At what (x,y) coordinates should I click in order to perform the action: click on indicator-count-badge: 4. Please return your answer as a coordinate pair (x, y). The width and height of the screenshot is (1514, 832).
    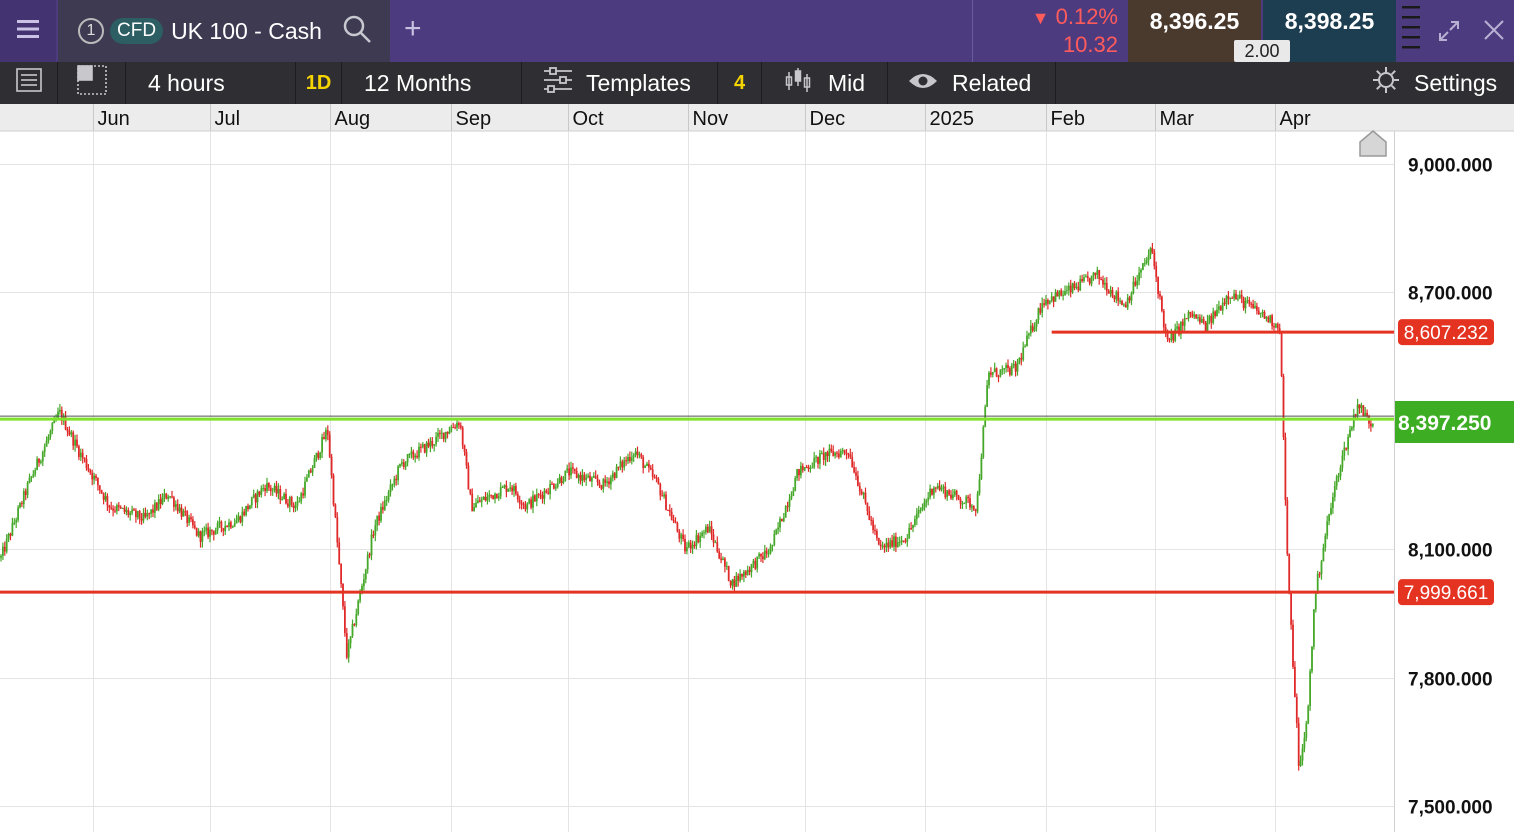
    Looking at the image, I should click on (740, 83).